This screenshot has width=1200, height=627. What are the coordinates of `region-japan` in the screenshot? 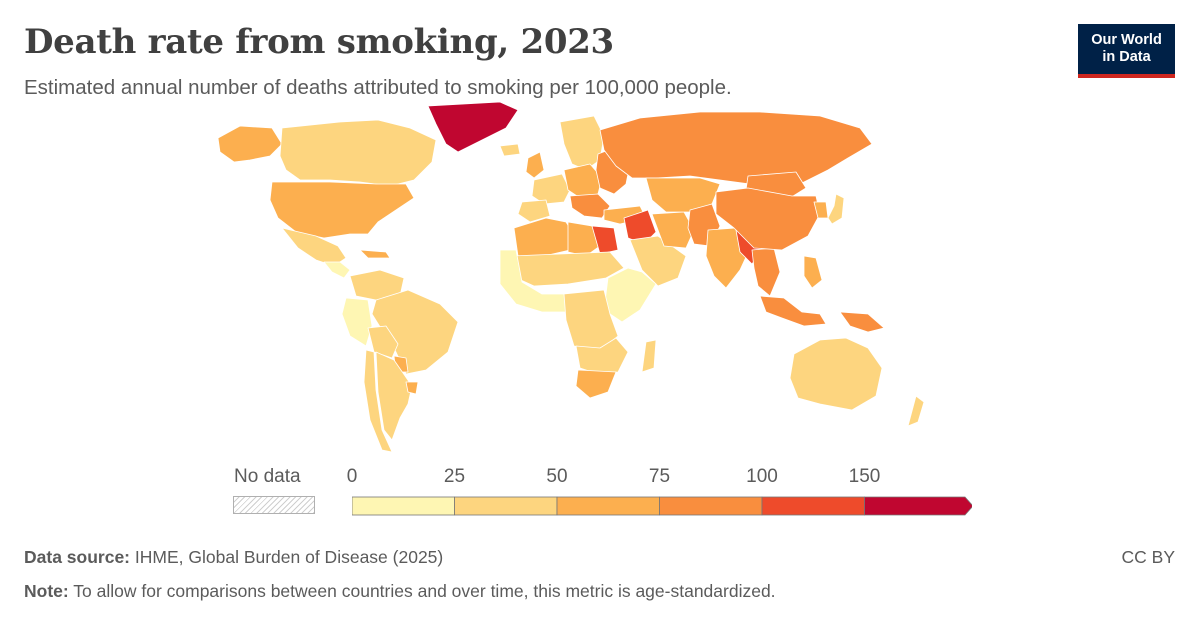 It's located at (836, 209).